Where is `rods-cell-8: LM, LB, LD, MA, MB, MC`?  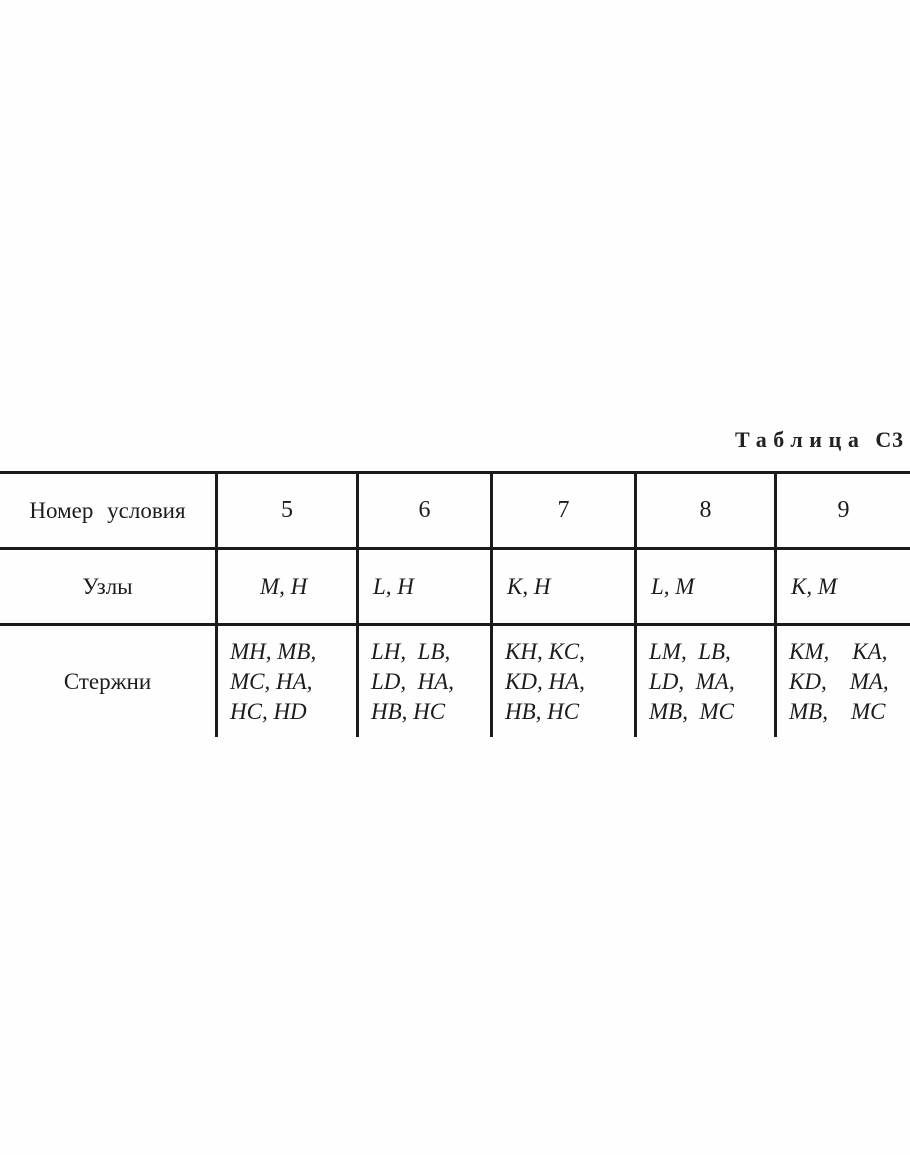 rods-cell-8: LM, LB, LD, MA, MB, MC is located at coordinates (707, 681).